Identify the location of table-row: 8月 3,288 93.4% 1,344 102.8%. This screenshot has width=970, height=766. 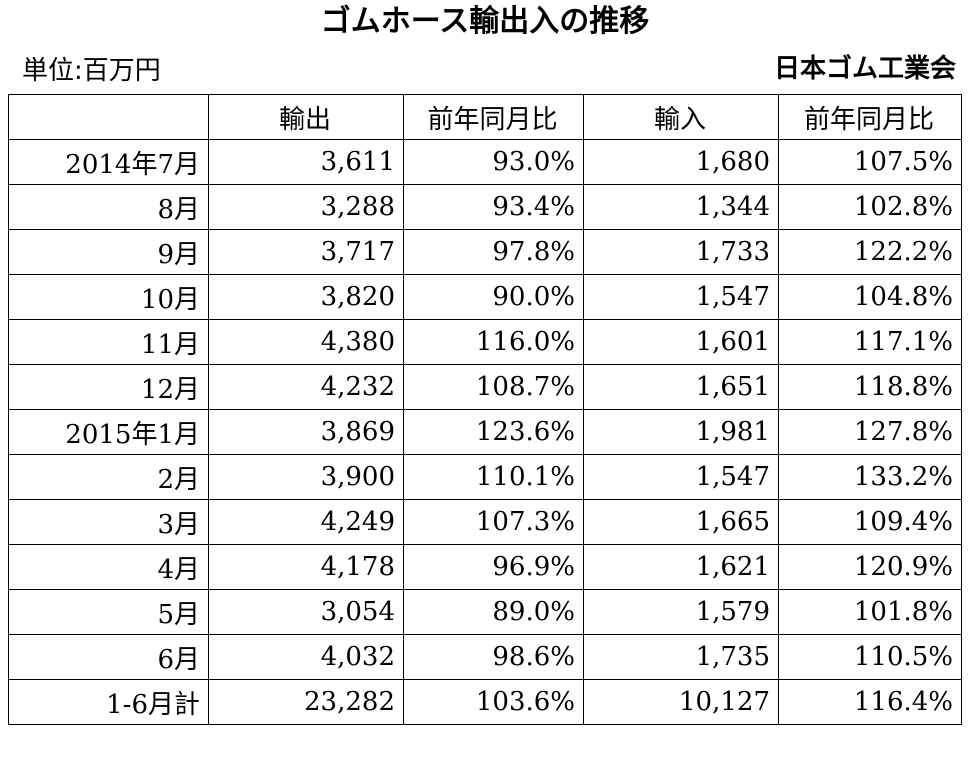
(485, 207).